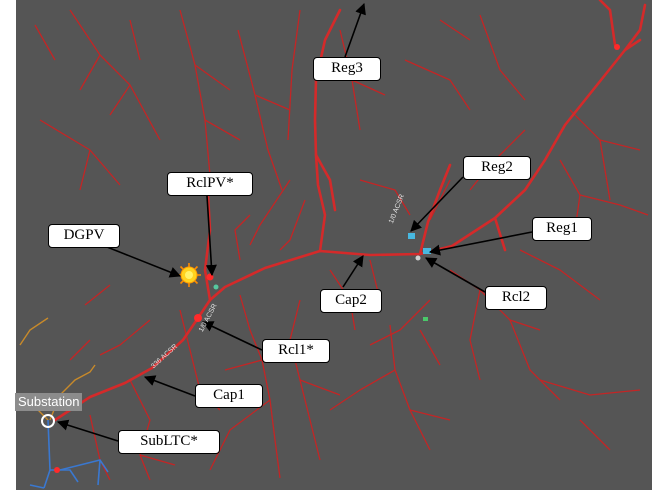  I want to click on reg2-label: Reg2, so click(497, 168).